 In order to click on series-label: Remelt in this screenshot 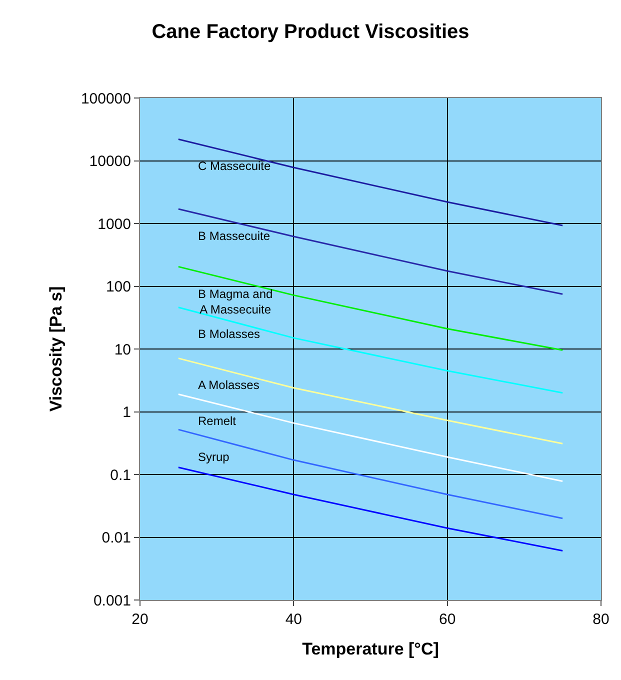, I will do `click(217, 421)`.